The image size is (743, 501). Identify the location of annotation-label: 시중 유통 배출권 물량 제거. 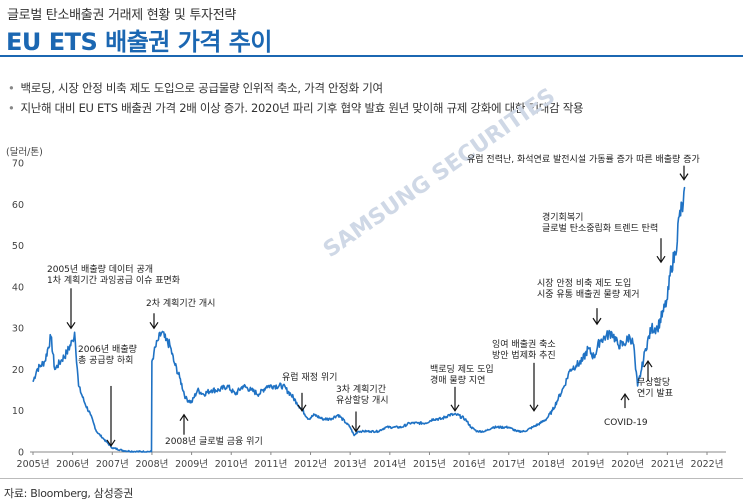
(588, 294).